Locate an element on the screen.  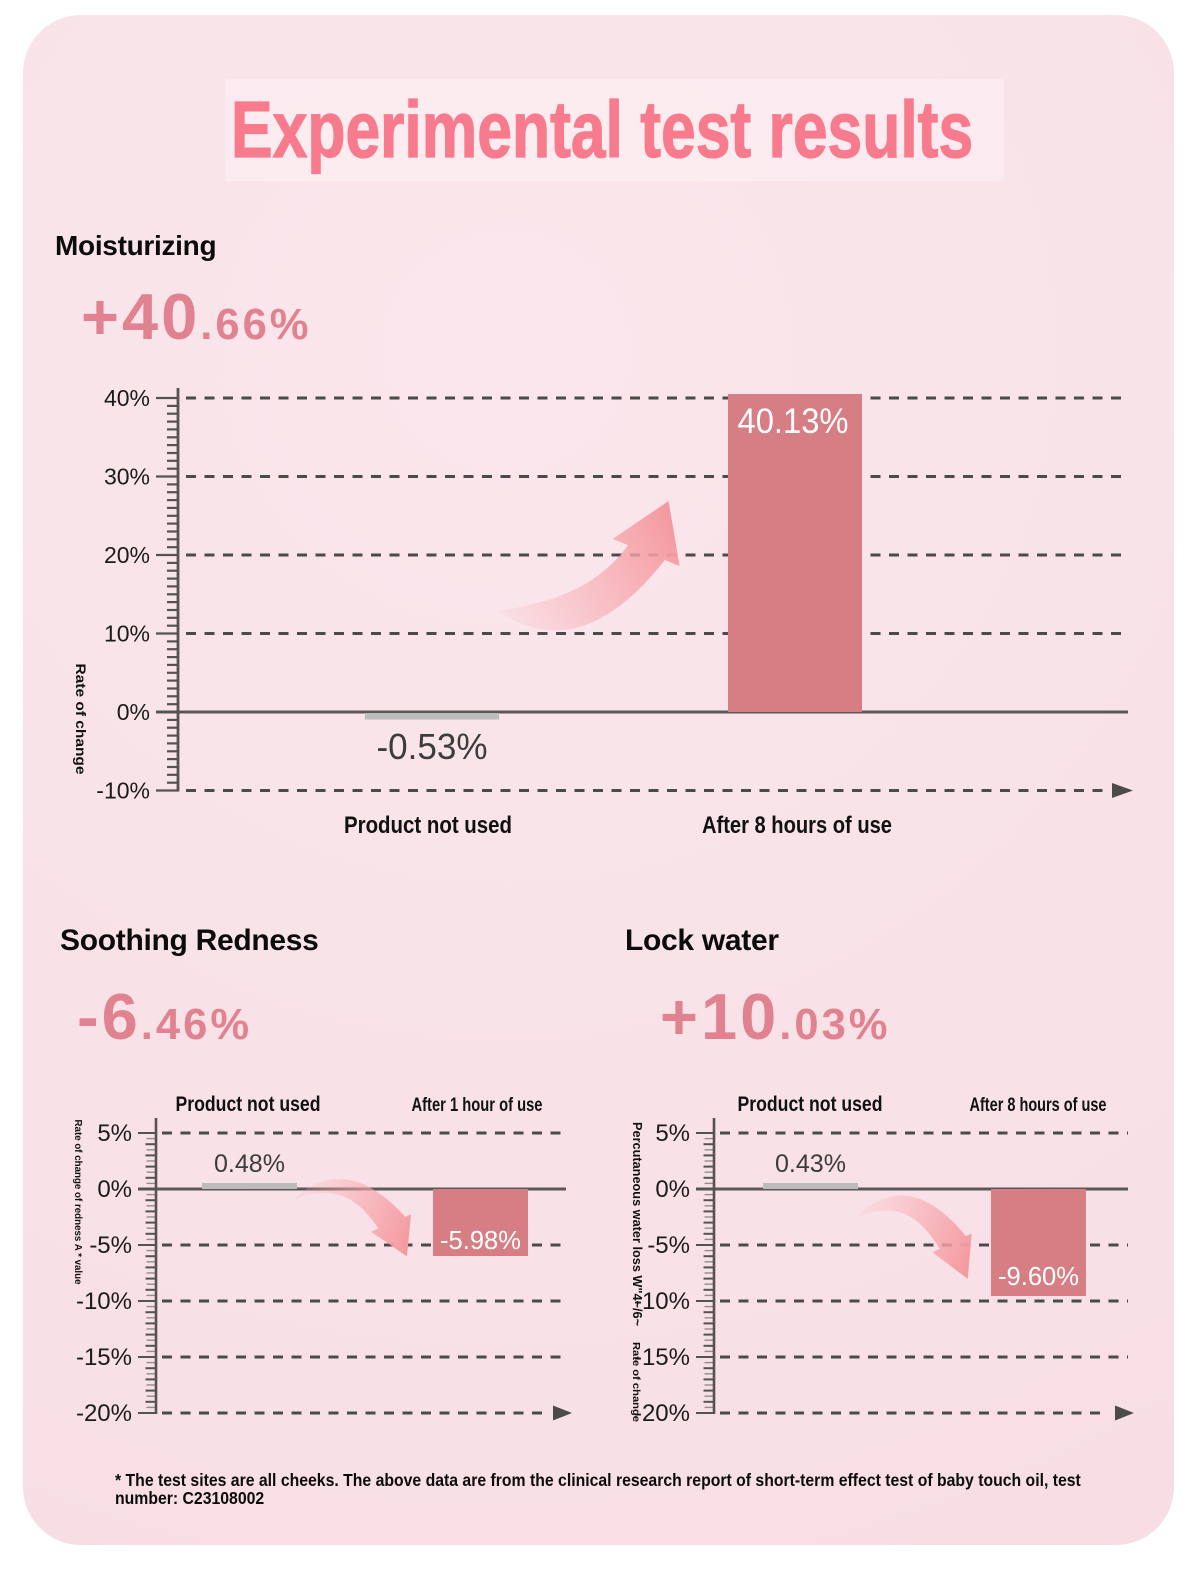
svg-text: 30% is located at coordinates (127, 477).